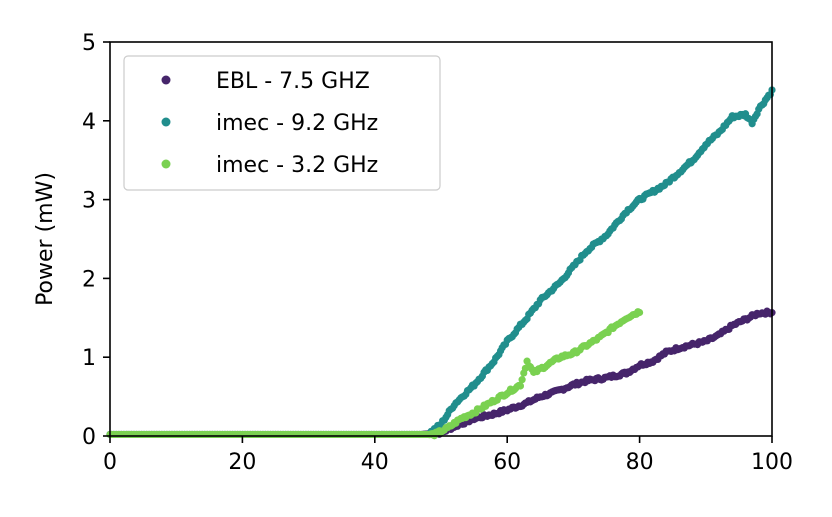 Image resolution: width=832 pixels, height=517 pixels. I want to click on legend-label: imec - 9.2 GHz, so click(297, 123).